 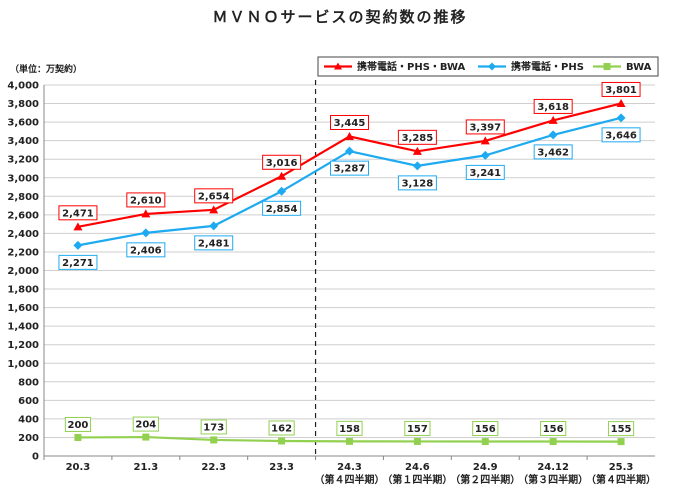 I want to click on y-tick-label: 1,600, so click(x=23, y=308).